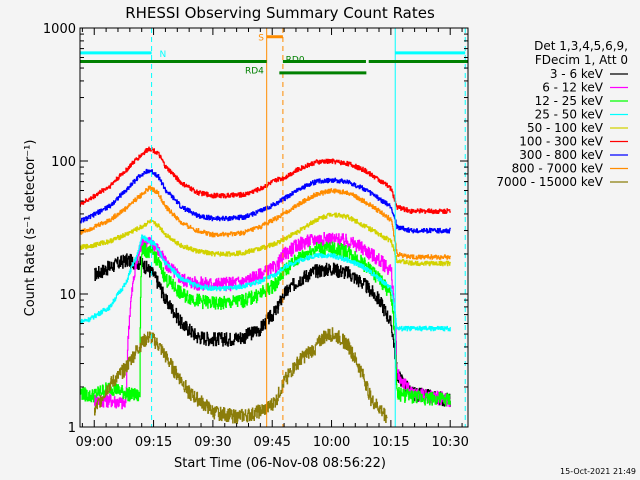 This screenshot has width=640, height=480. Describe the element at coordinates (569, 101) in the screenshot. I see `legend-entry-label: 12 - 25 keV` at that location.